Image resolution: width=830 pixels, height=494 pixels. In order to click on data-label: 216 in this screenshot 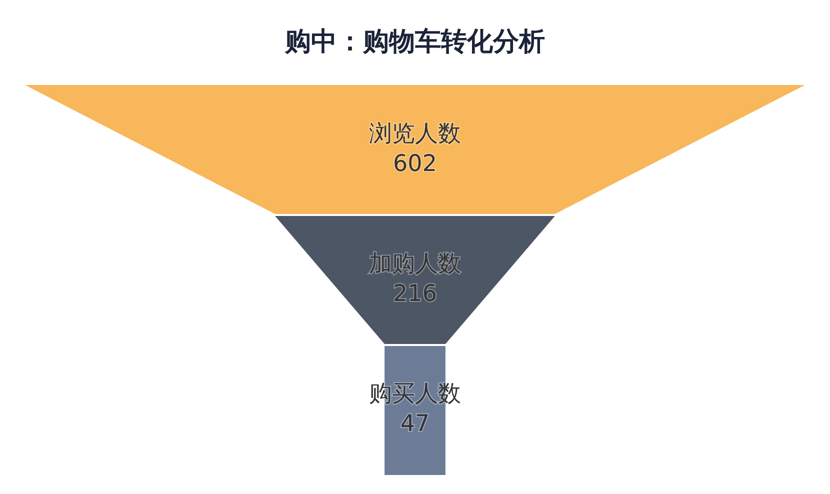, I will do `click(415, 294)`.